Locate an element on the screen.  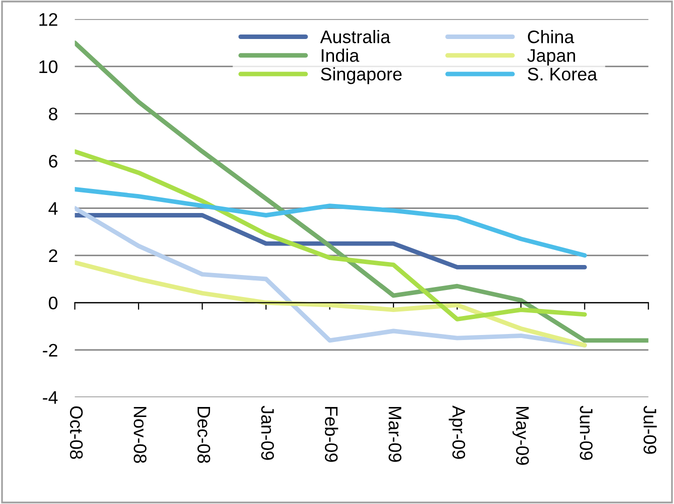
x-tick-label: Oct-08 is located at coordinates (76, 432).